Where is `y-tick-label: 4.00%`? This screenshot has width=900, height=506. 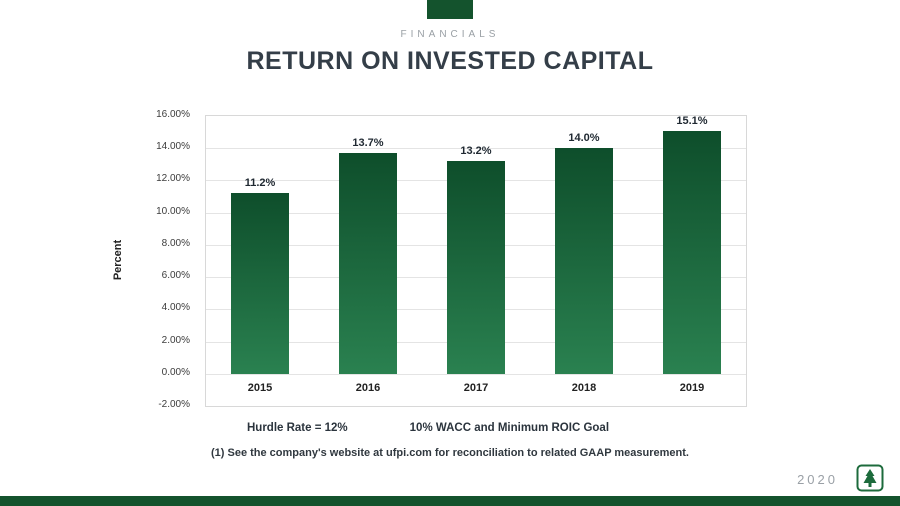
y-tick-label: 4.00% is located at coordinates (175, 308).